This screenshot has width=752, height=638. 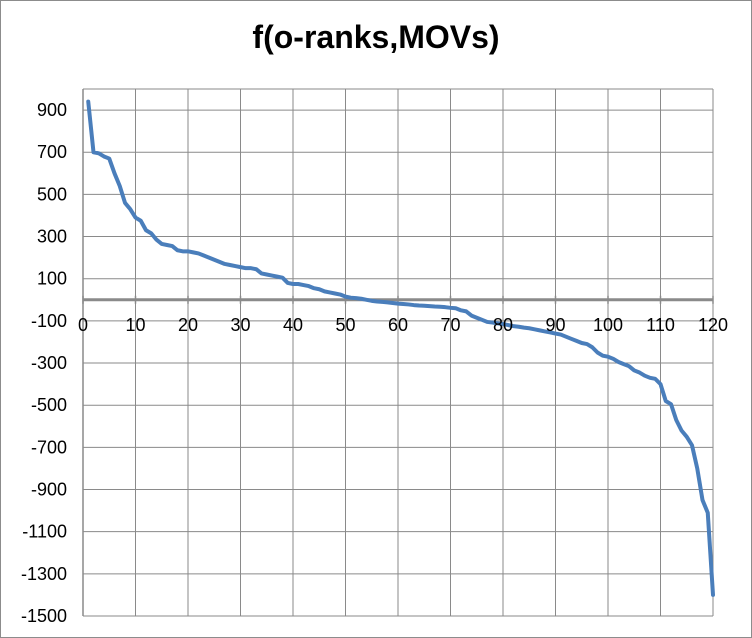 What do you see at coordinates (503, 325) in the screenshot?
I see `x-tick-label: 80` at bounding box center [503, 325].